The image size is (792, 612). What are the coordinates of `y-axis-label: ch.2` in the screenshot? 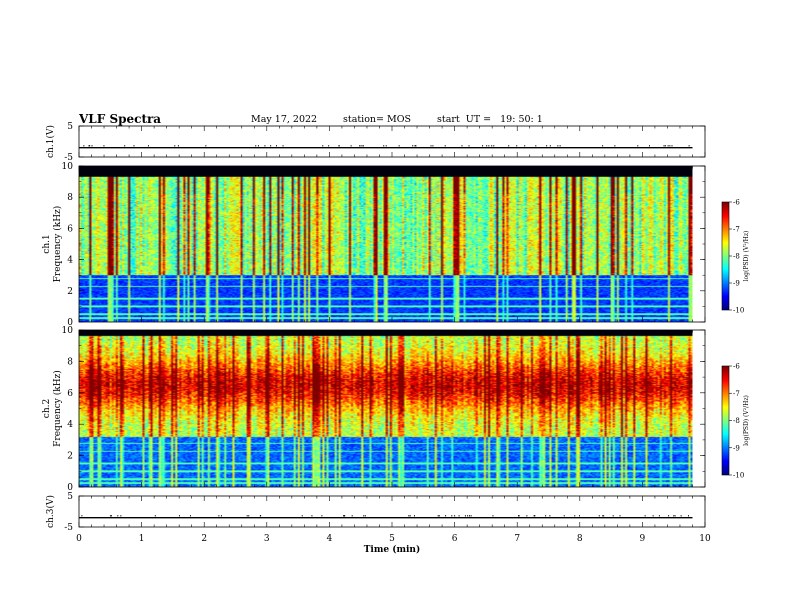 It's located at (47, 408).